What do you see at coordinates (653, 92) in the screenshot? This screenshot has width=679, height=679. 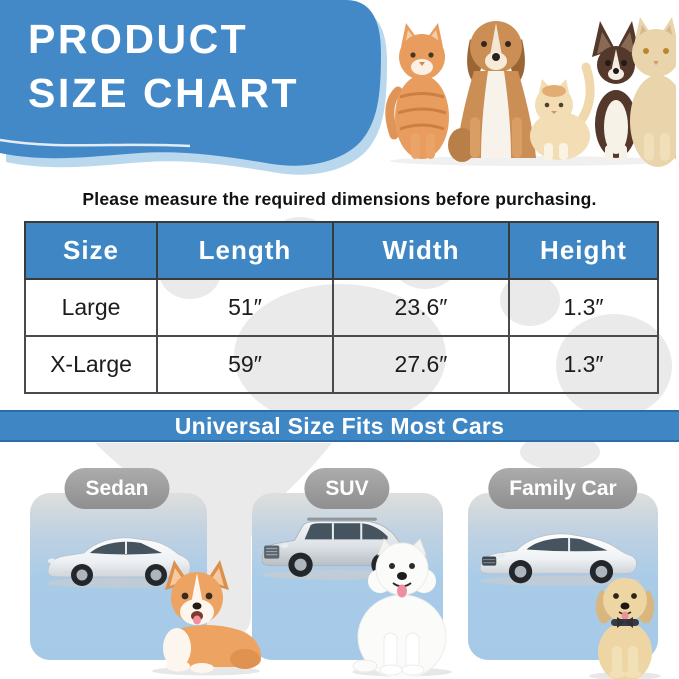 I see `big-cream-cat-icon` at bounding box center [653, 92].